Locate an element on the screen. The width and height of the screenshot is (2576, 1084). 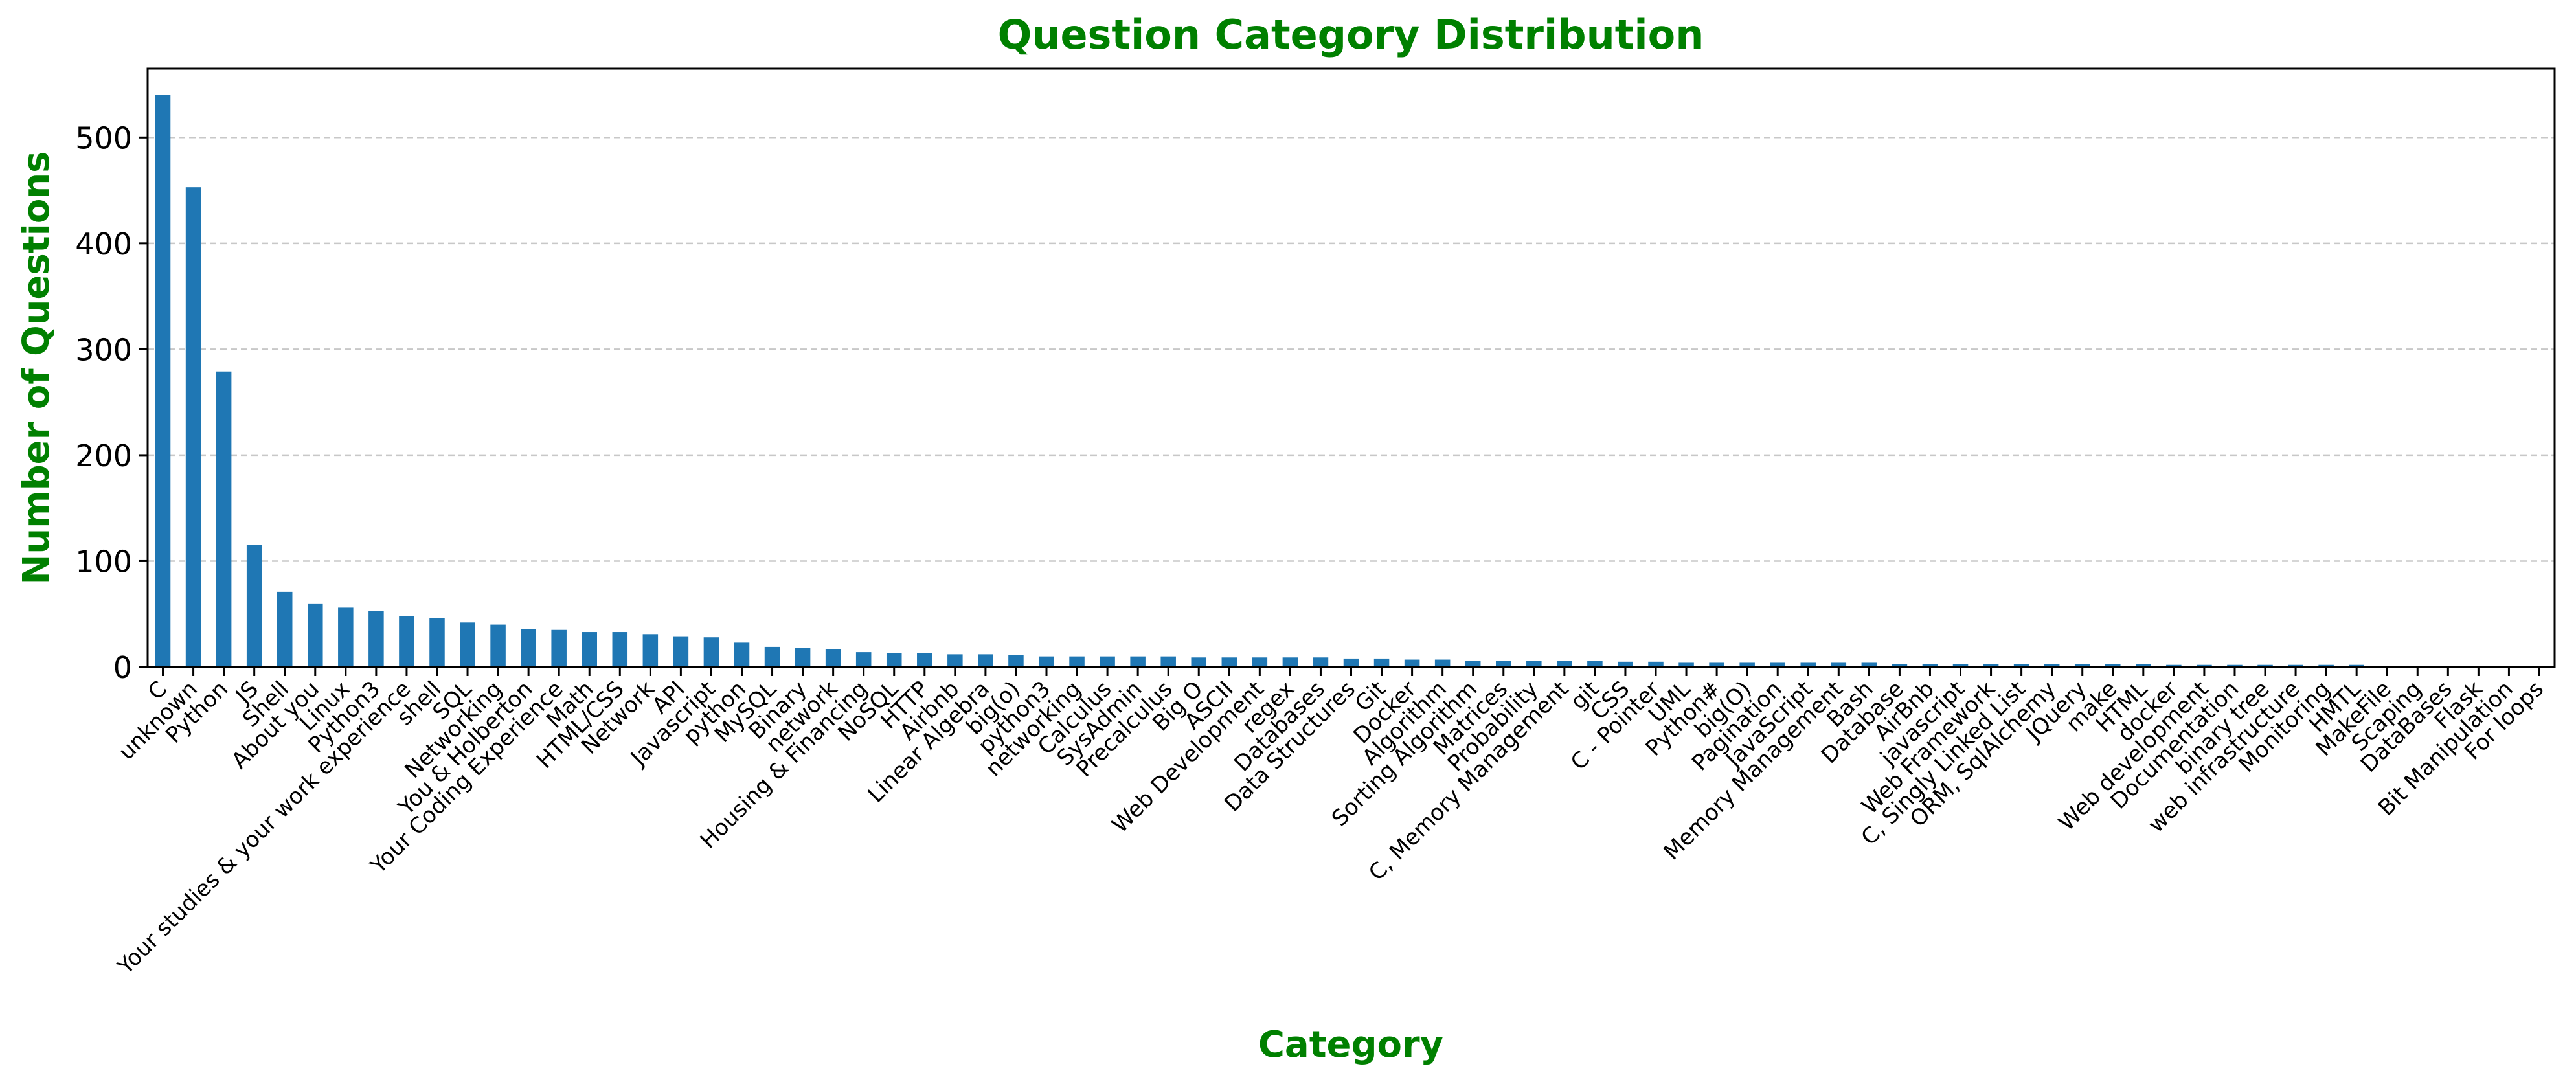
y-tick-label: 0 is located at coordinates (122, 667).